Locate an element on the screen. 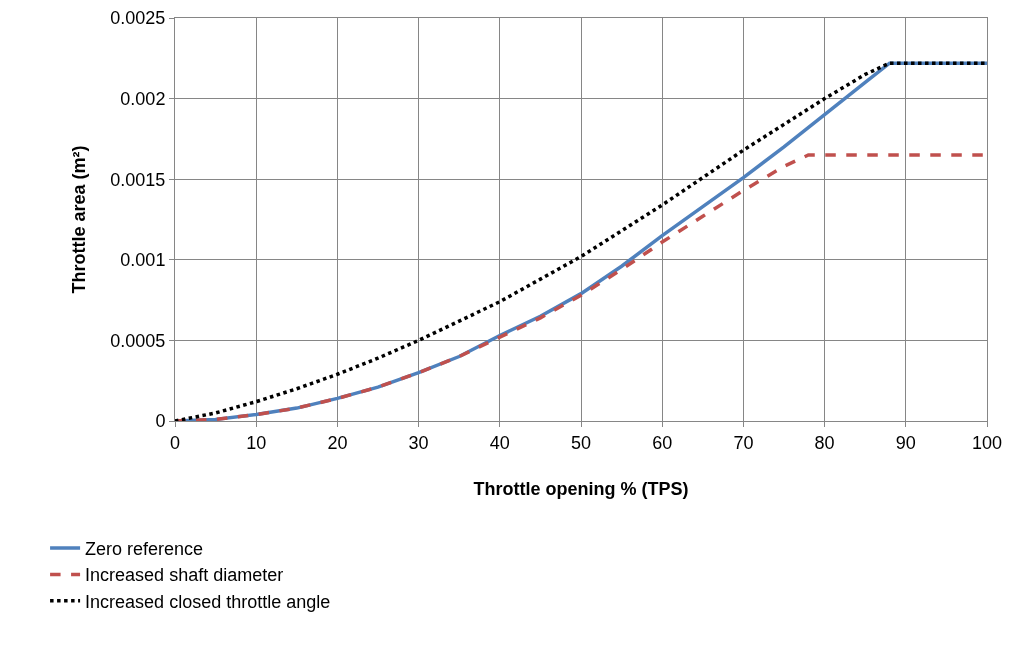 Image resolution: width=1012 pixels, height=655 pixels. y-tick-label: 0 is located at coordinates (160, 421).